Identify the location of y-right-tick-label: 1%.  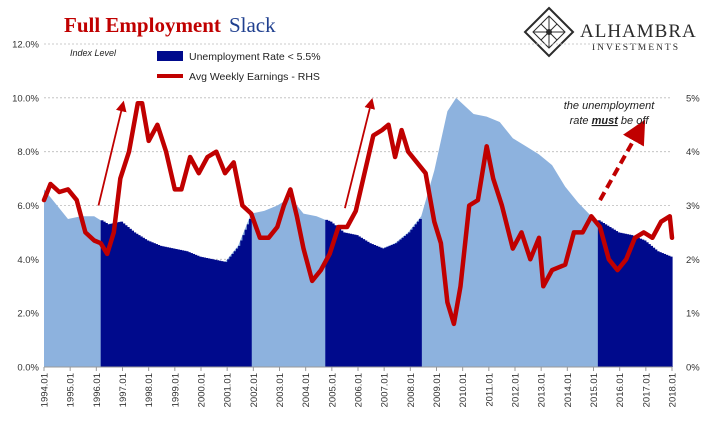
(693, 314).